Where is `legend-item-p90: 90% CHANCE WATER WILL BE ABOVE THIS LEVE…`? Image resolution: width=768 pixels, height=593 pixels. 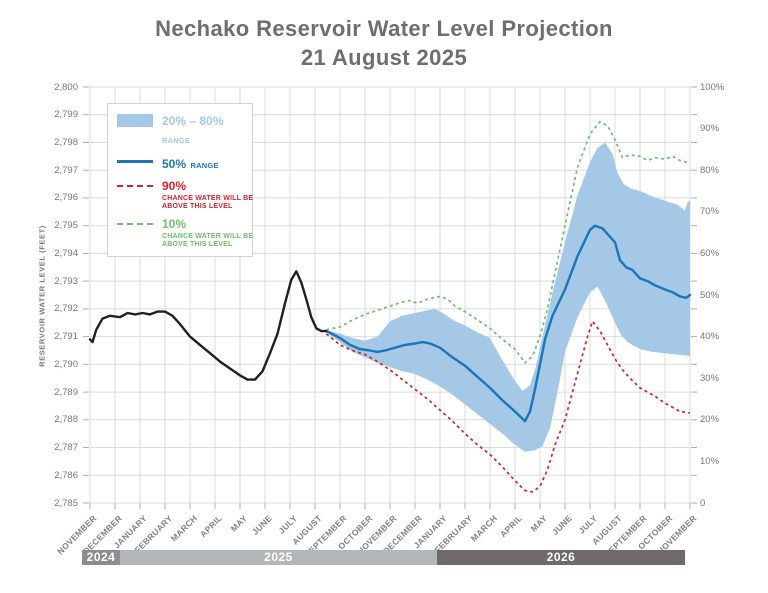
legend-item-p90: 90% CHANCE WATER WILL BE ABOVE THIS LEVE… is located at coordinates (185, 195).